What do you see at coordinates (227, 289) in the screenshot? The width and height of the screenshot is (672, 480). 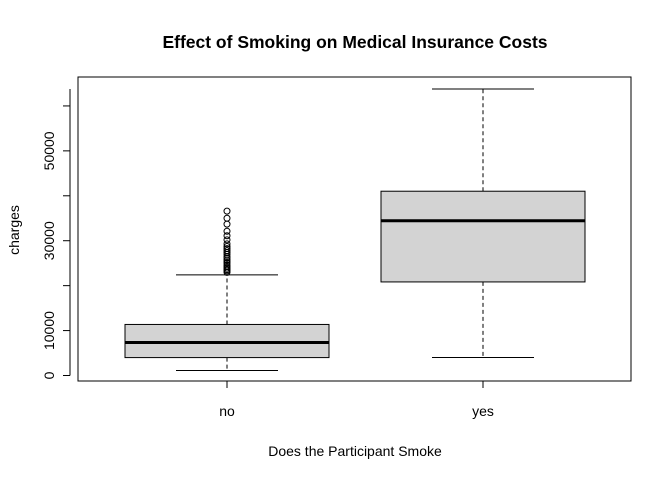 I see `box-no` at bounding box center [227, 289].